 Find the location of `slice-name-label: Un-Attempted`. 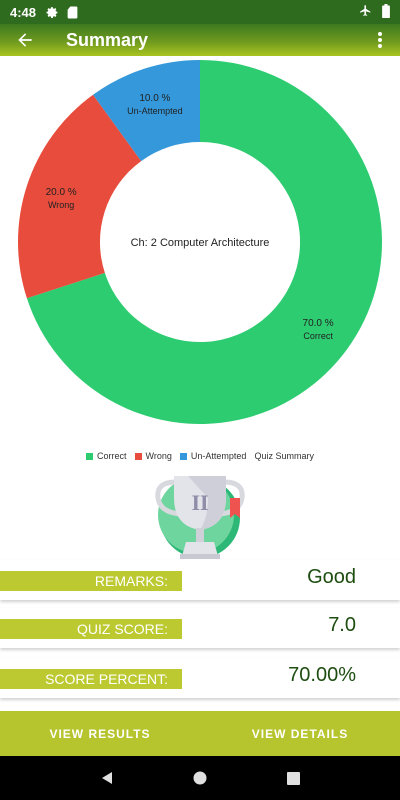

slice-name-label: Un-Attempted is located at coordinates (155, 111).